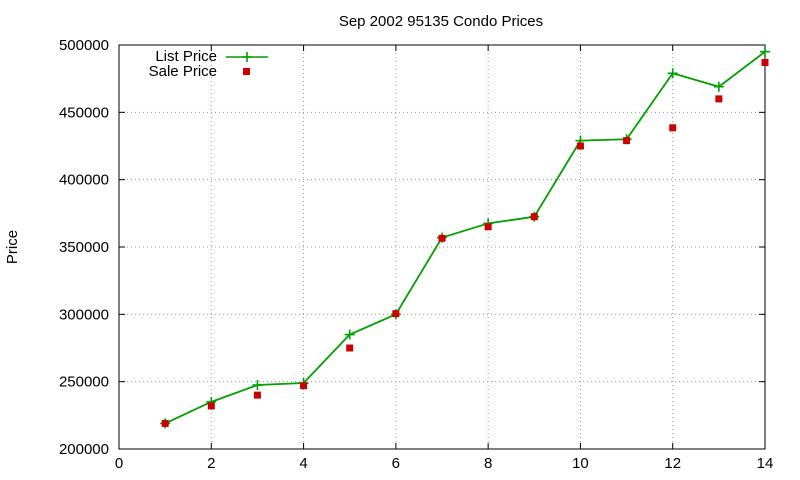 This screenshot has height=480, width=800. Describe the element at coordinates (84, 314) in the screenshot. I see `y-tick-label: 300000` at that location.